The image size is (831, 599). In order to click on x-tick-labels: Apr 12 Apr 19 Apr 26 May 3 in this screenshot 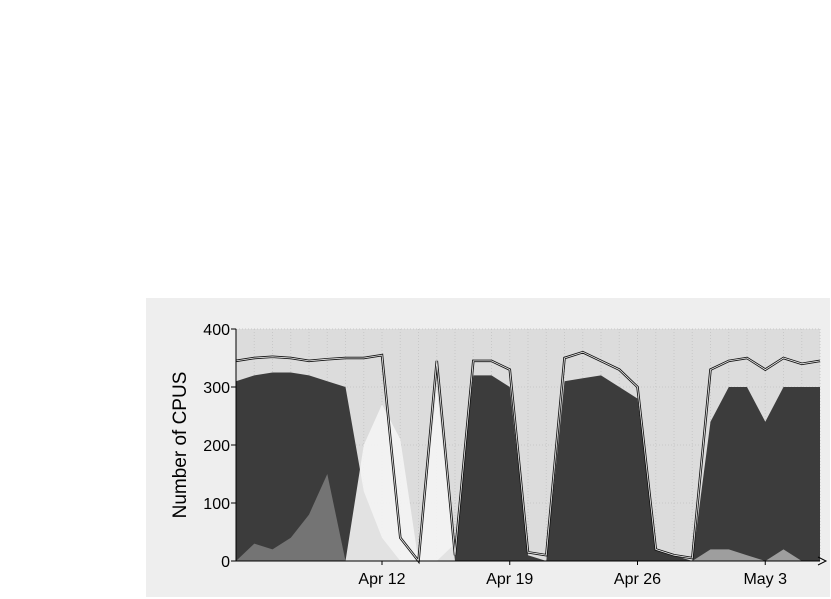, I will do `click(572, 574)`.